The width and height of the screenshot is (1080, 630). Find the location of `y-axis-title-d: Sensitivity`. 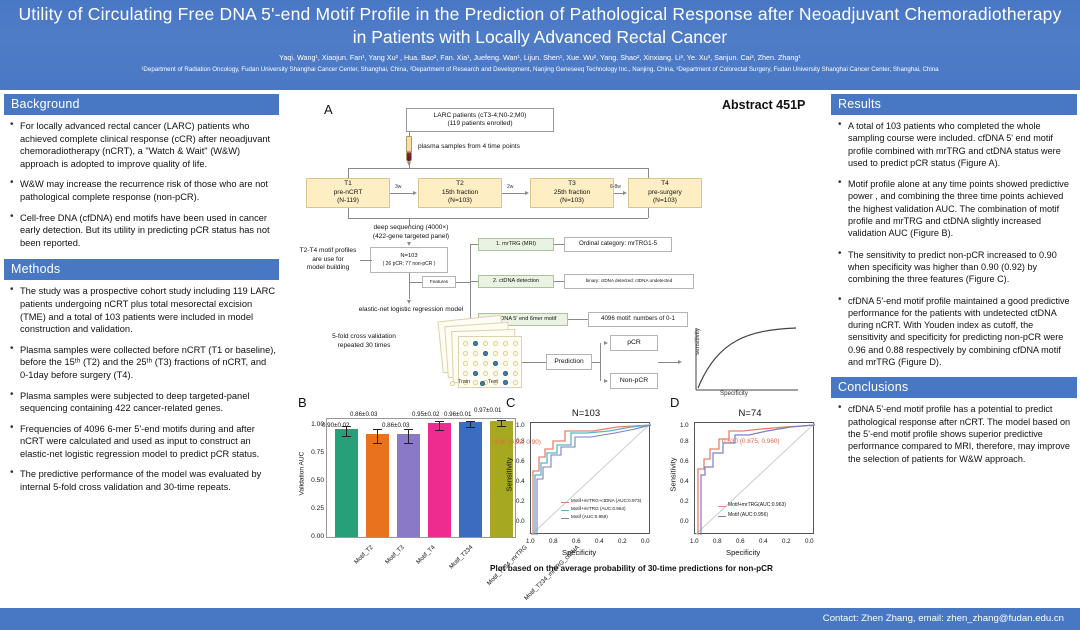

y-axis-title-d: Sensitivity is located at coordinates (673, 474).